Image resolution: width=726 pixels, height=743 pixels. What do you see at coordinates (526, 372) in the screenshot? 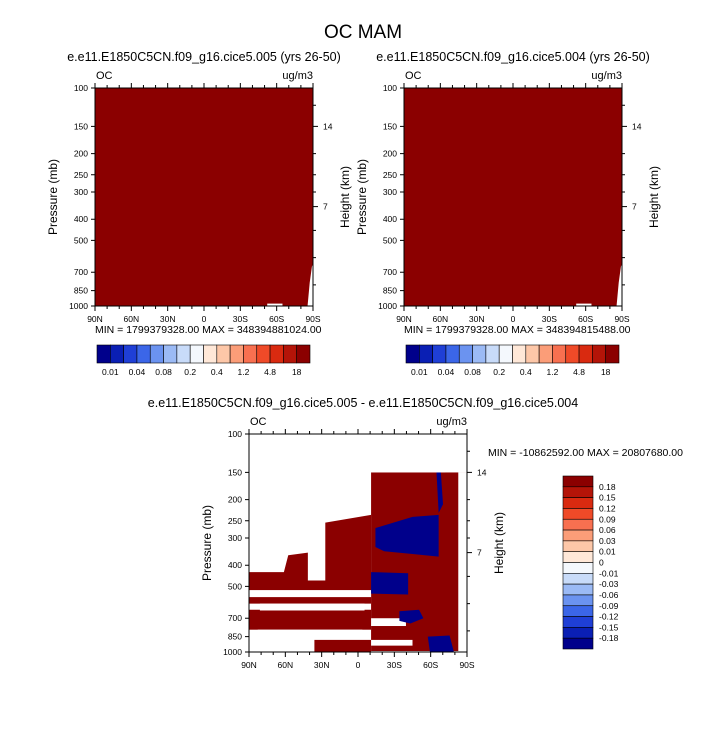
I see `colorbar-label: 0.4` at bounding box center [526, 372].